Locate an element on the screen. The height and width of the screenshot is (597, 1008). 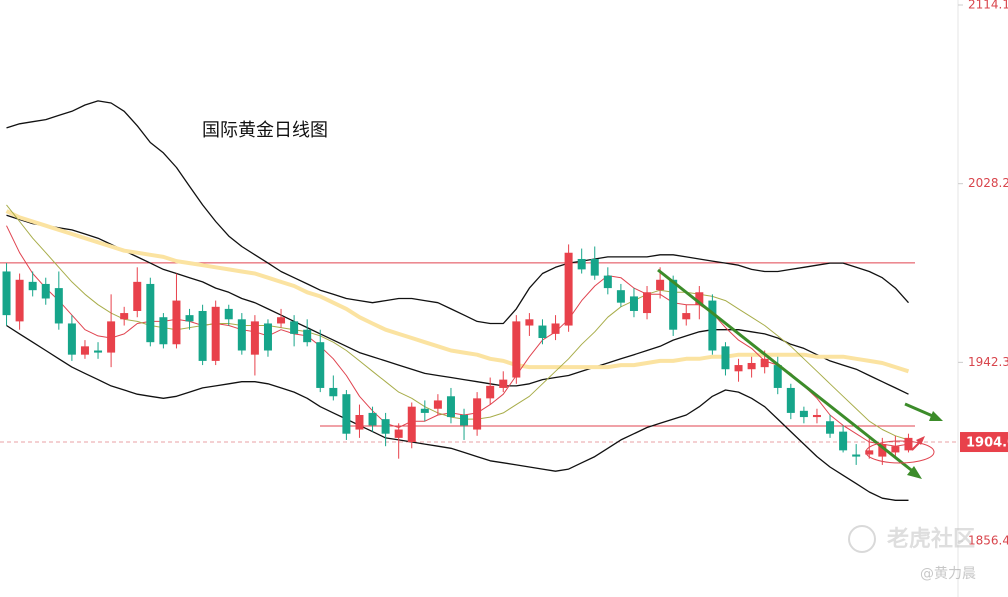
chart-title: 国际黄金日线图 is located at coordinates (265, 130).